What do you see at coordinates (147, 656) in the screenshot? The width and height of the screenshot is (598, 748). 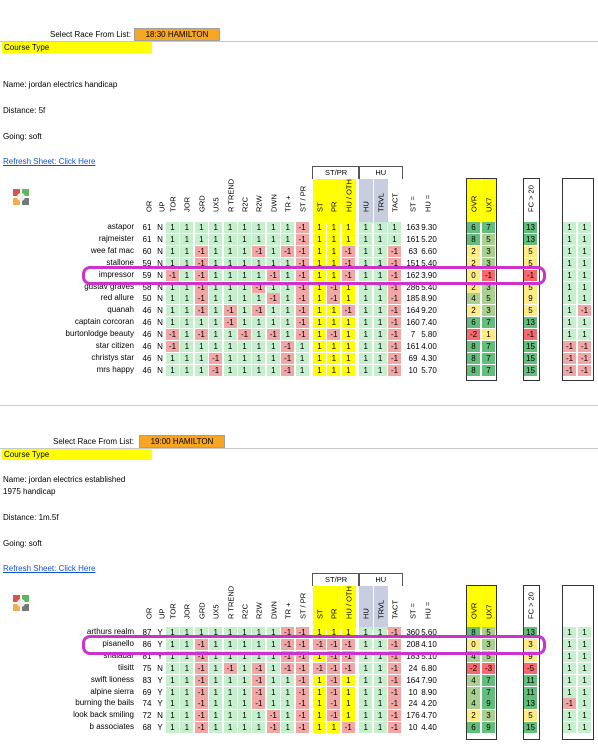 I see `runner-or: 81` at bounding box center [147, 656].